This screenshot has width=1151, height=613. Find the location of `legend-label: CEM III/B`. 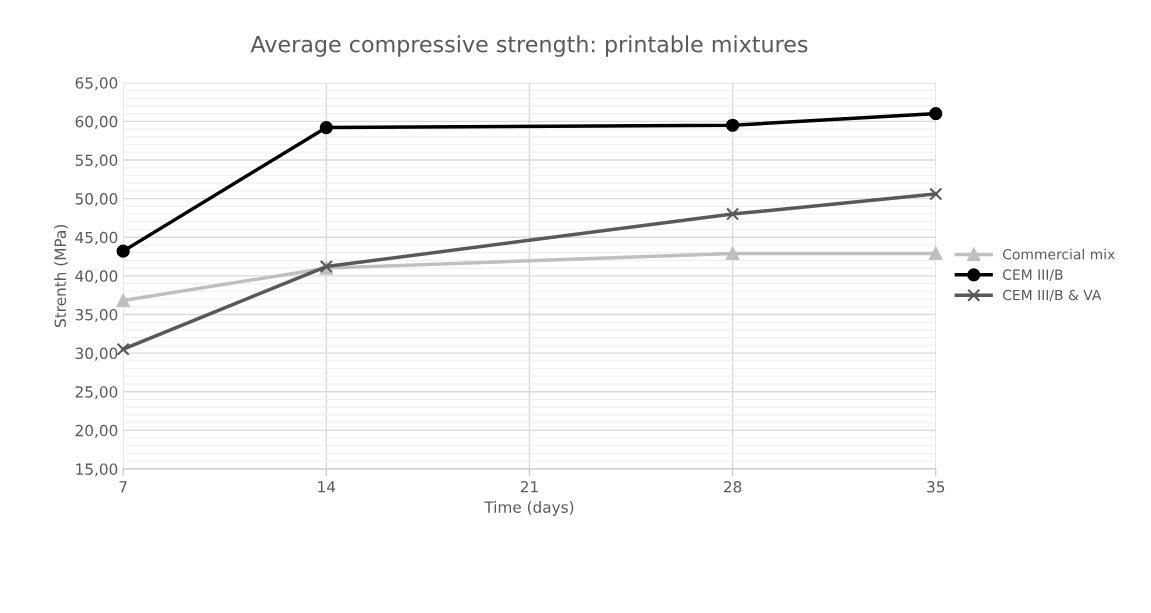

legend-label: CEM III/B is located at coordinates (1033, 275).